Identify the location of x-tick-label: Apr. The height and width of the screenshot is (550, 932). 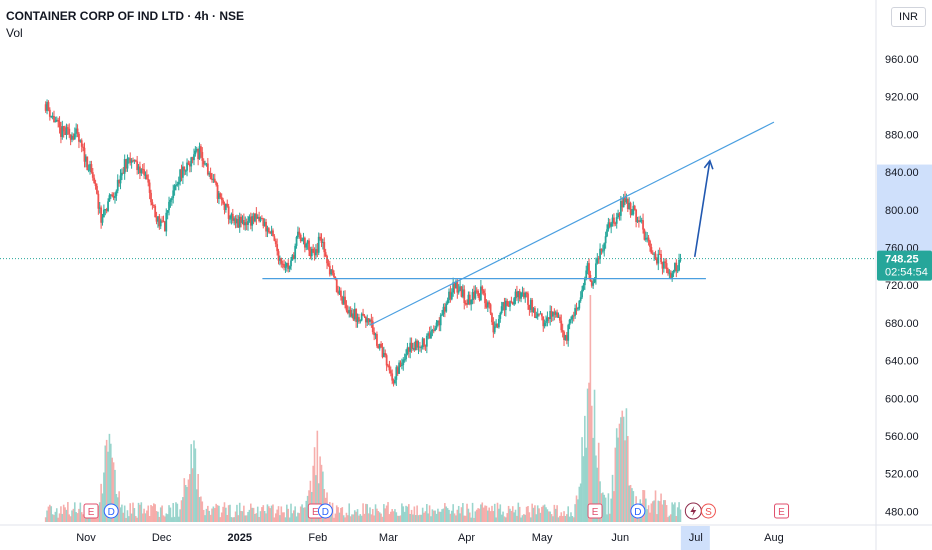
(466, 538).